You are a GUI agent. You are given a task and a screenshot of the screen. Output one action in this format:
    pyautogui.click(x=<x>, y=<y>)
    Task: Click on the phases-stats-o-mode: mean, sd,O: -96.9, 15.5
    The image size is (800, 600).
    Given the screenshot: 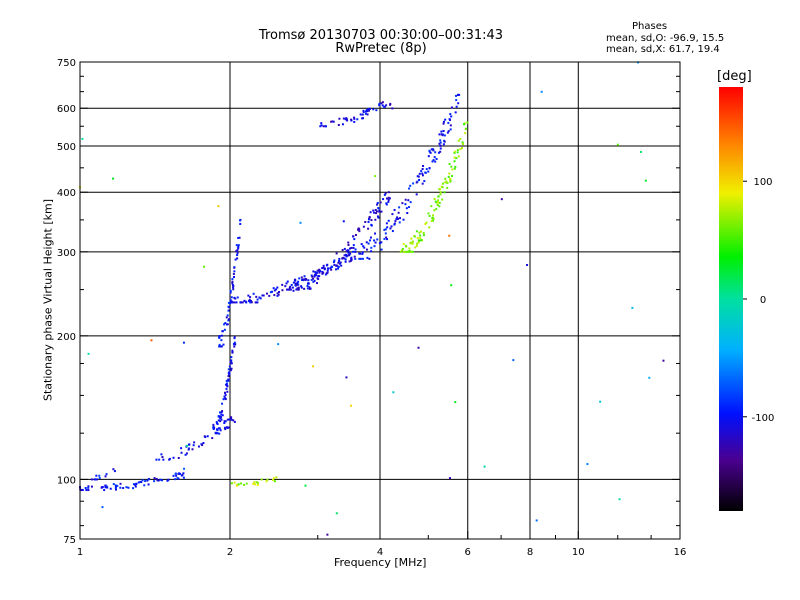 What is the action you would take?
    pyautogui.click(x=665, y=38)
    